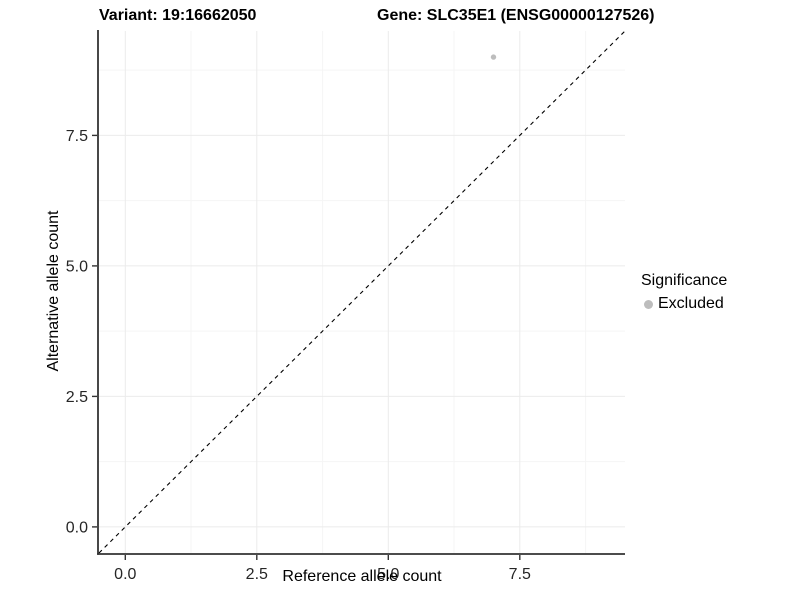  Describe the element at coordinates (125, 574) in the screenshot. I see `x-tick-label: 0.0` at that location.